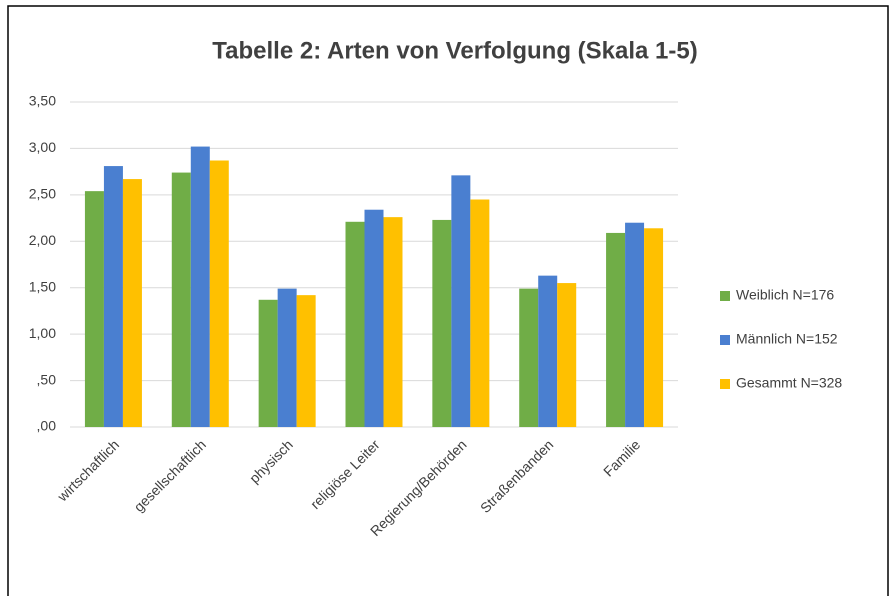 Image resolution: width=896 pixels, height=596 pixels. I want to click on y-tick-label: 2,00, so click(42, 240).